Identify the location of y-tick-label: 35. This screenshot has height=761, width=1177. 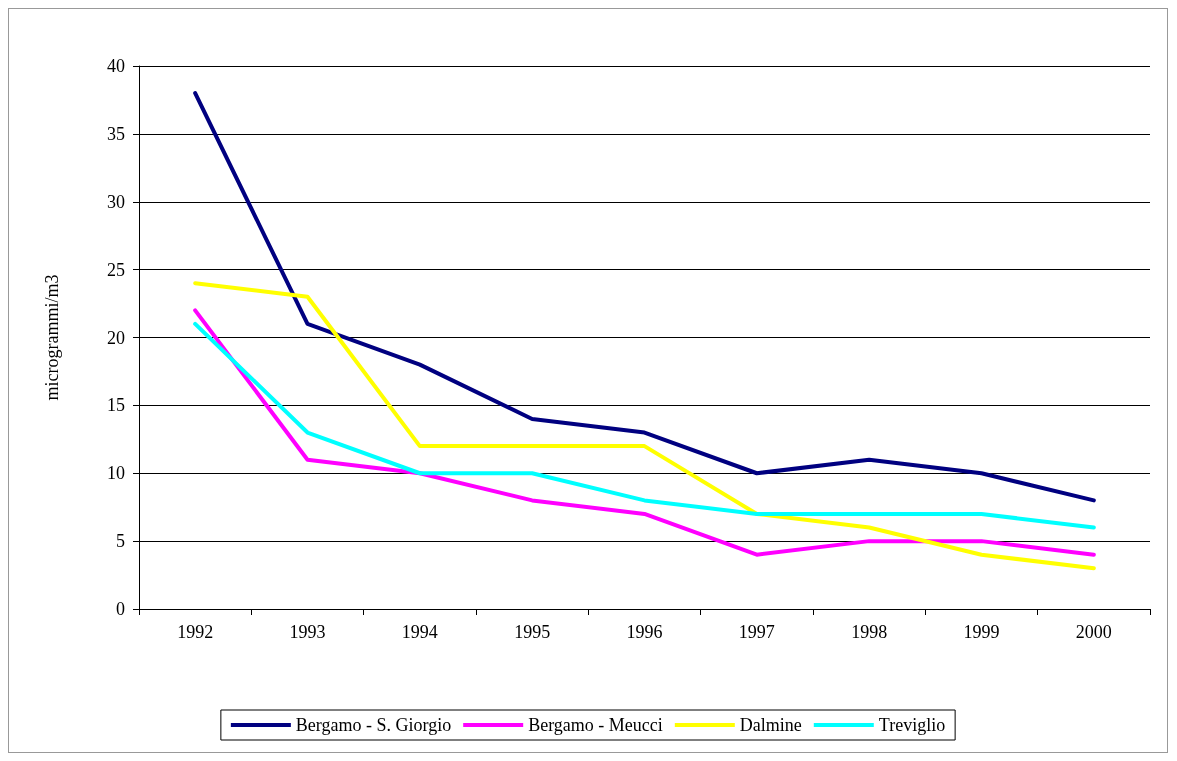
(116, 133).